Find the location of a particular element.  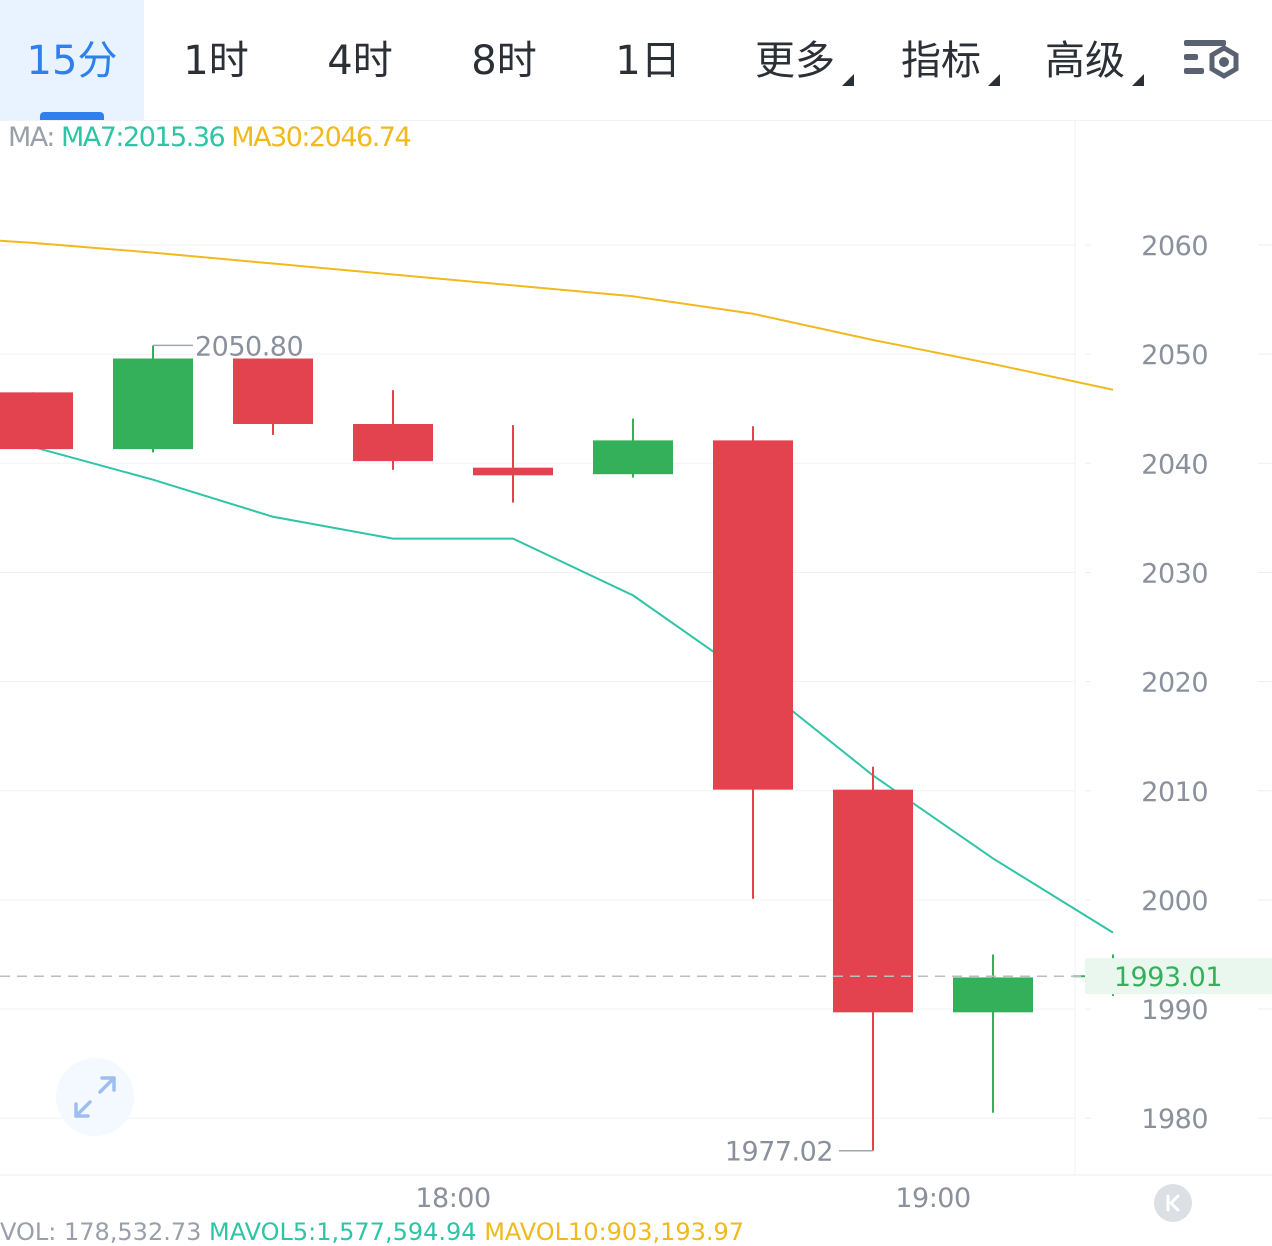

tab-4h: 4时 is located at coordinates (360, 60).